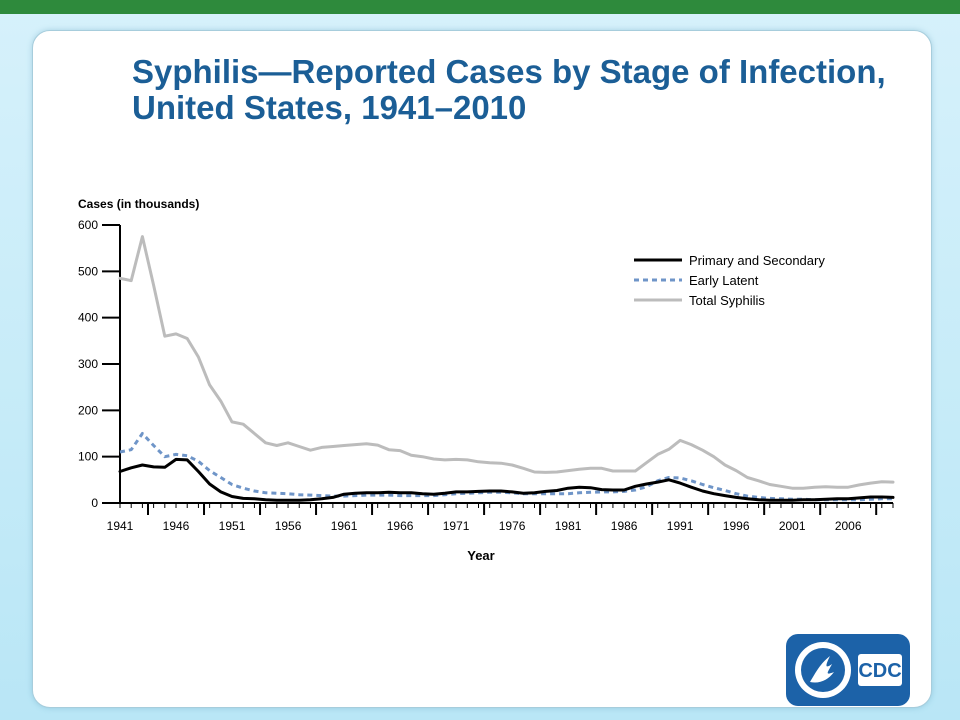 The image size is (960, 720). Describe the element at coordinates (120, 526) in the screenshot. I see `x-tick-label: 1941` at that location.